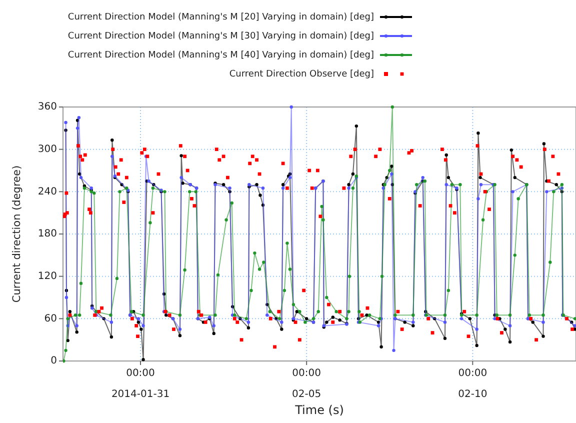 The height and width of the screenshot is (423, 576). What do you see at coordinates (50, 318) in the screenshot?
I see `y-tick-label: 60` at bounding box center [50, 318].